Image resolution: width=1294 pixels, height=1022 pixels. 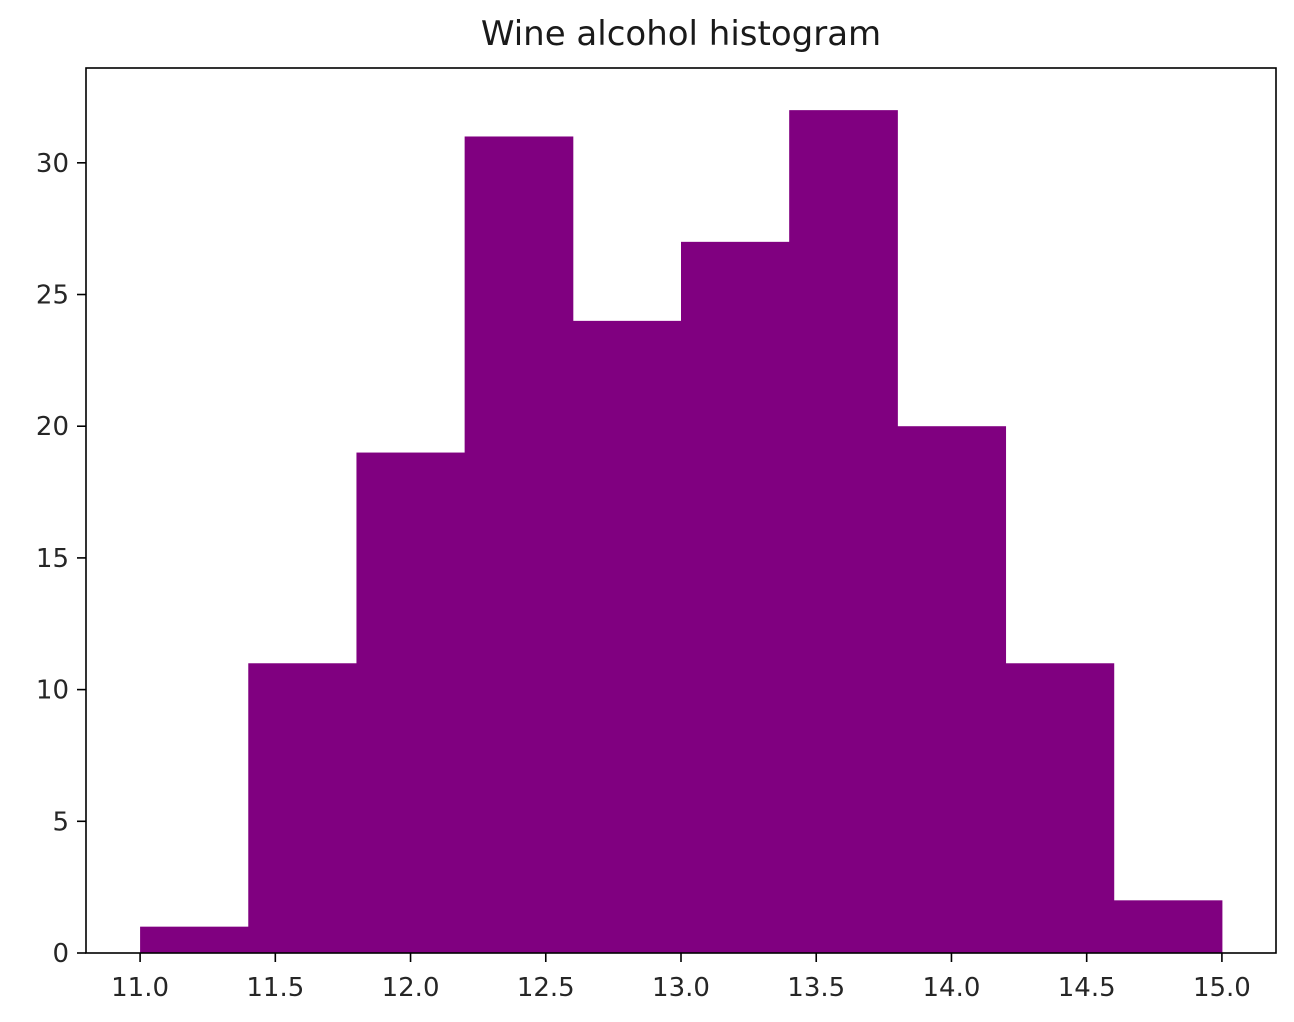 What do you see at coordinates (52, 559) in the screenshot?
I see `y-tick-label: 15` at bounding box center [52, 559].